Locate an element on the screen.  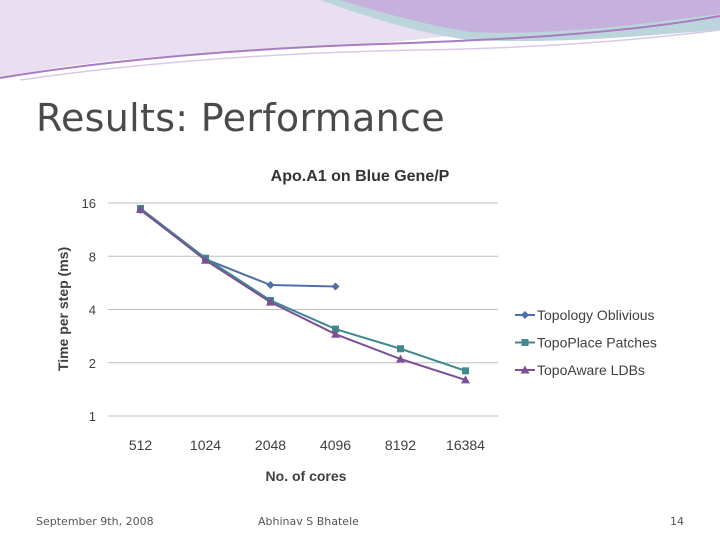
legend-label-topology-oblivious: Topology Oblivious is located at coordinates (596, 315).